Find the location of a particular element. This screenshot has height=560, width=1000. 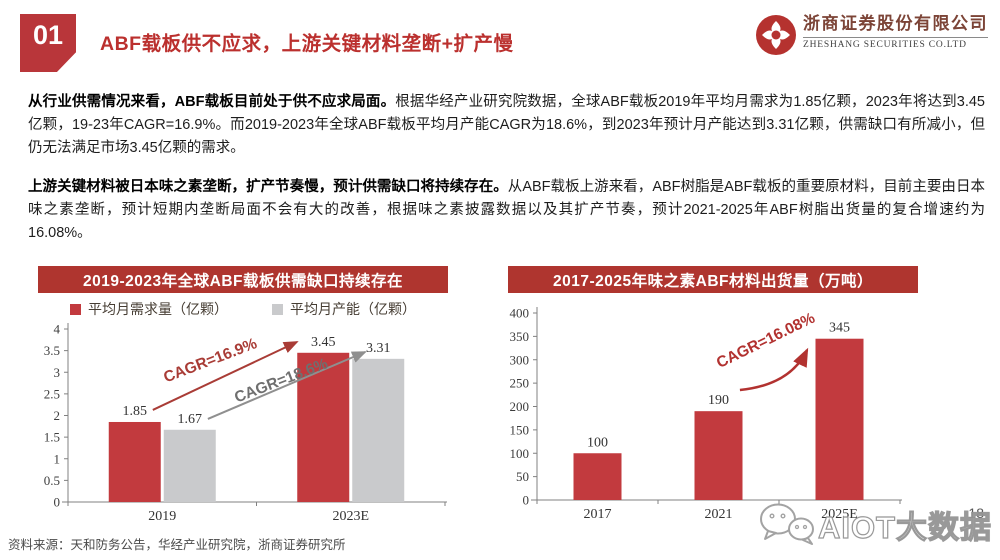

watermark-text: AIOT大数据 is located at coordinates (904, 527).